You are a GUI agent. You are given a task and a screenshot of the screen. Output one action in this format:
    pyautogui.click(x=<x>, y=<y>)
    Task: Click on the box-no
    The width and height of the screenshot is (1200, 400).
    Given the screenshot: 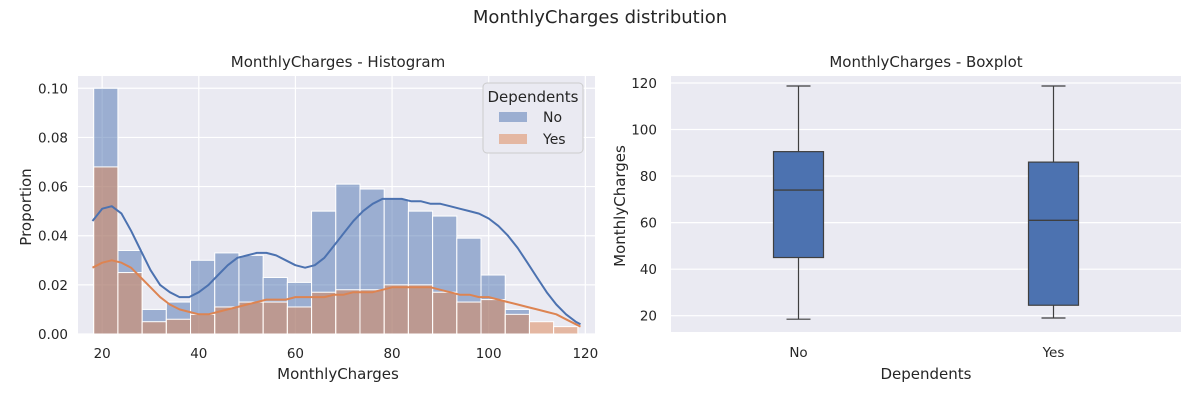 What is the action you would take?
    pyautogui.click(x=798, y=205)
    